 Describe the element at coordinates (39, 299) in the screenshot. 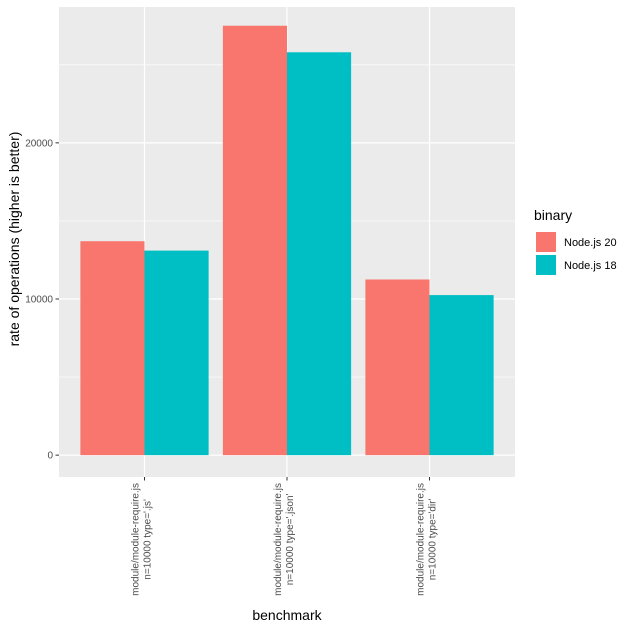

I see `y-tick-label: 10000` at that location.